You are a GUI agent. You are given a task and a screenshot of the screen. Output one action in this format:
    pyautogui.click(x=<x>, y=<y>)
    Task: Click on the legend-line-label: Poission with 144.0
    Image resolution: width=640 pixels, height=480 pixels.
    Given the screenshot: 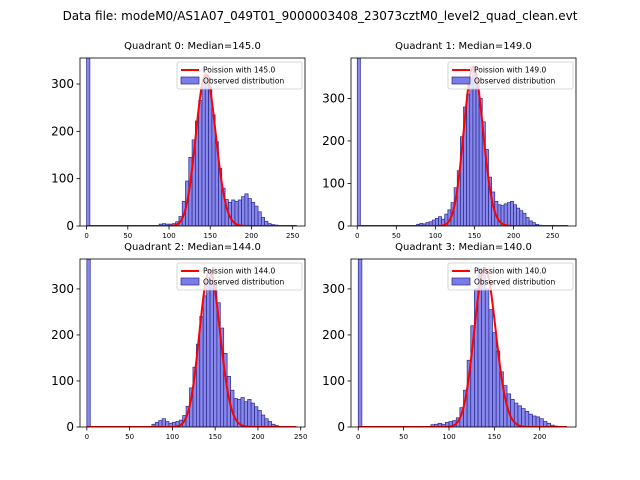 What is the action you would take?
    pyautogui.click(x=239, y=271)
    